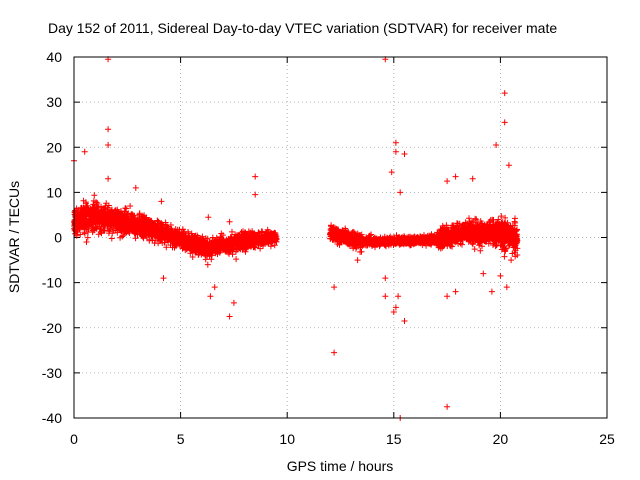 The height and width of the screenshot is (480, 640). What do you see at coordinates (52, 418) in the screenshot?
I see `y-tick-label: -40` at bounding box center [52, 418].